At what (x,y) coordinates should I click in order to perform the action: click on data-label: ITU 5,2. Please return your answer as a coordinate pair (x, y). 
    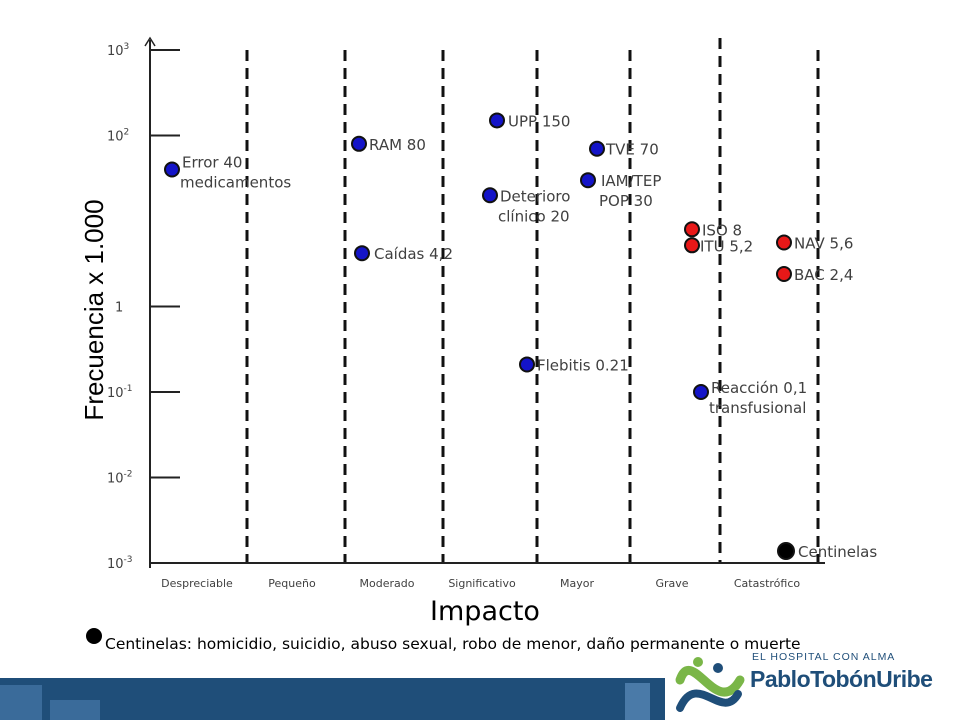
    Looking at the image, I should click on (726, 246).